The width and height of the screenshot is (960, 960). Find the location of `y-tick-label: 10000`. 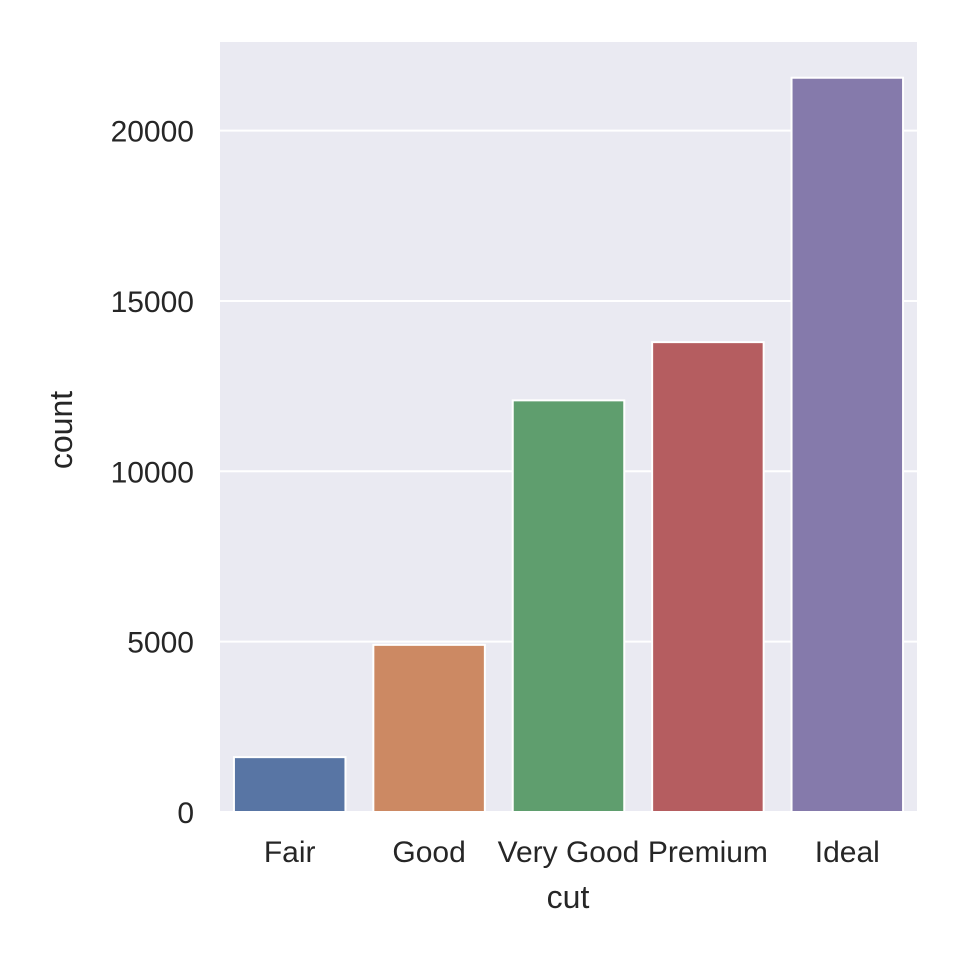

y-tick-label: 10000 is located at coordinates (152, 472).